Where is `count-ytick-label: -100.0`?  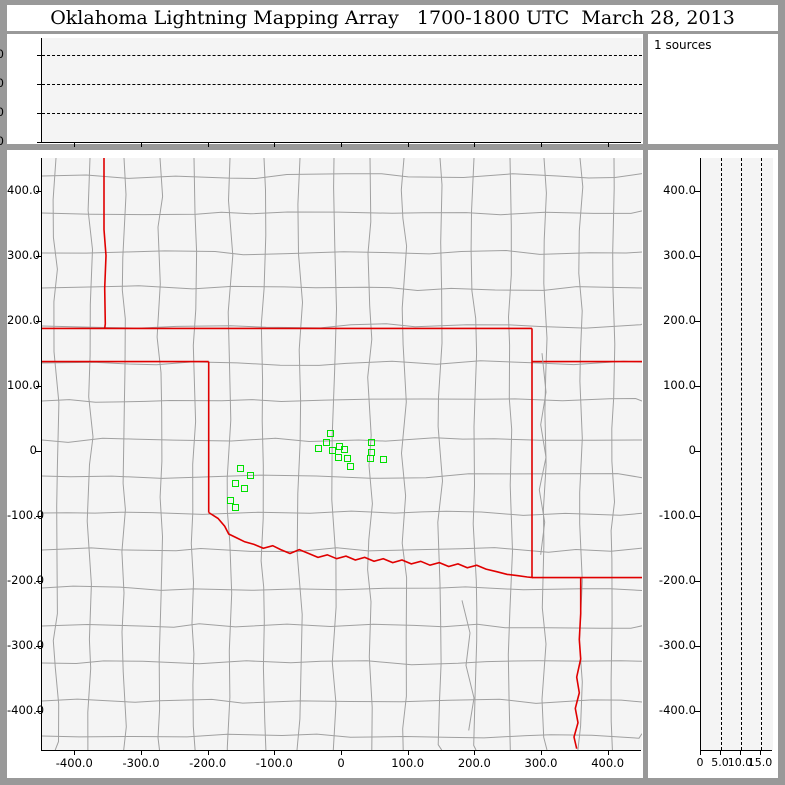 count-ytick-label: -100.0 is located at coordinates (677, 514).